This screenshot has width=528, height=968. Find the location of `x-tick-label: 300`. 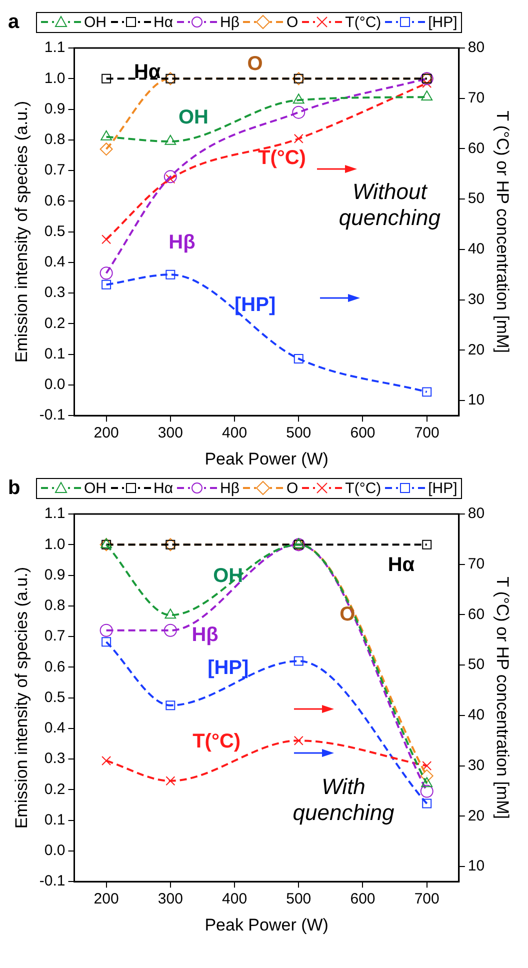

x-tick-label: 300 is located at coordinates (170, 899).